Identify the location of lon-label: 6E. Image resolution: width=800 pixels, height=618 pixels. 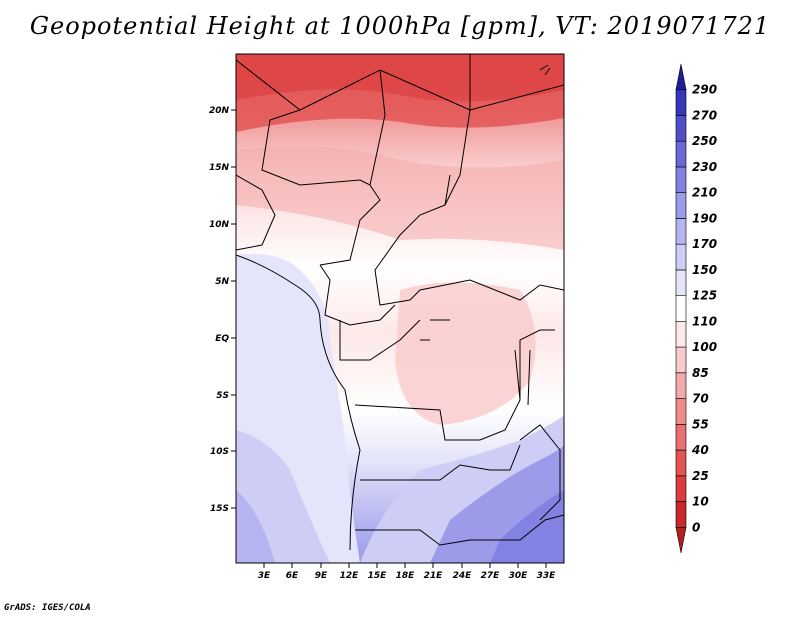
(292, 576).